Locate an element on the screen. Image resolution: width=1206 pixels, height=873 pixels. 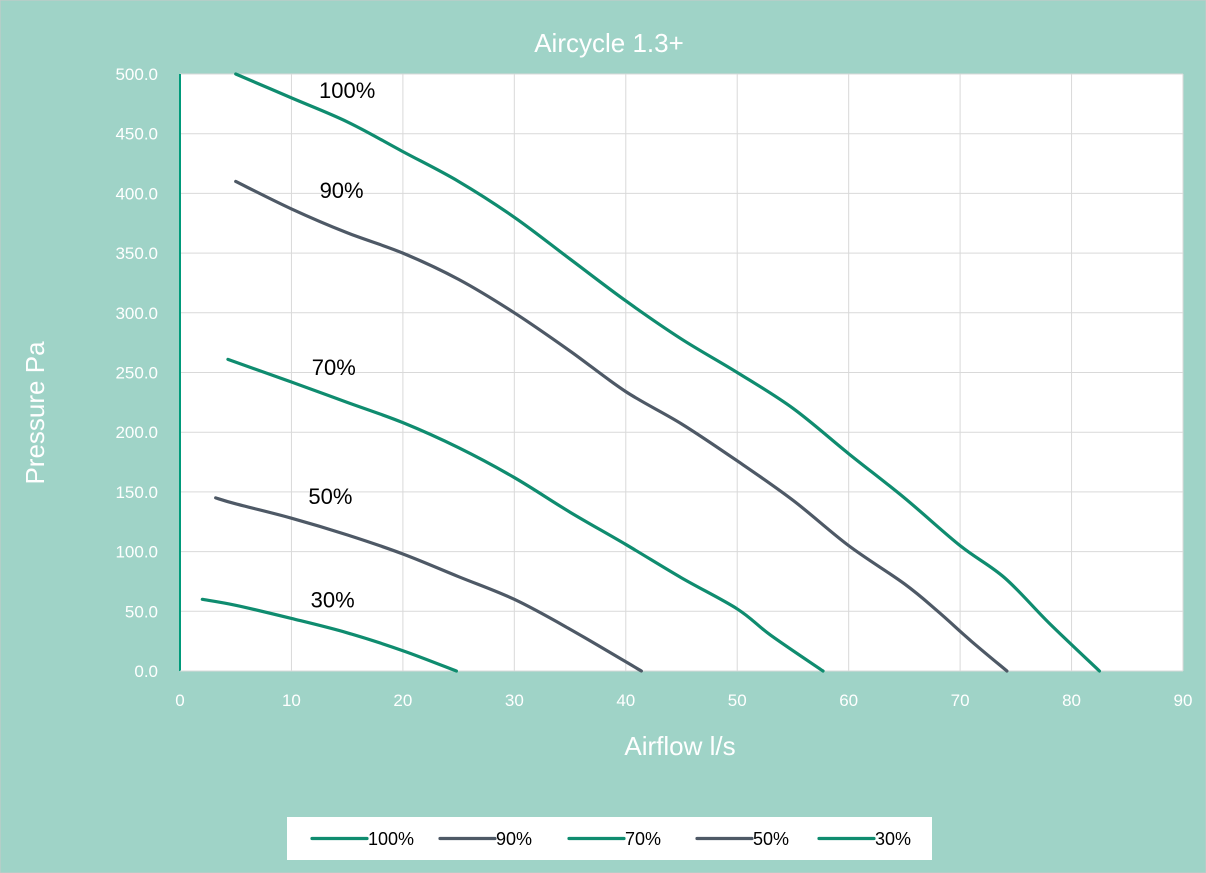
legend-label: 30% is located at coordinates (893, 839).